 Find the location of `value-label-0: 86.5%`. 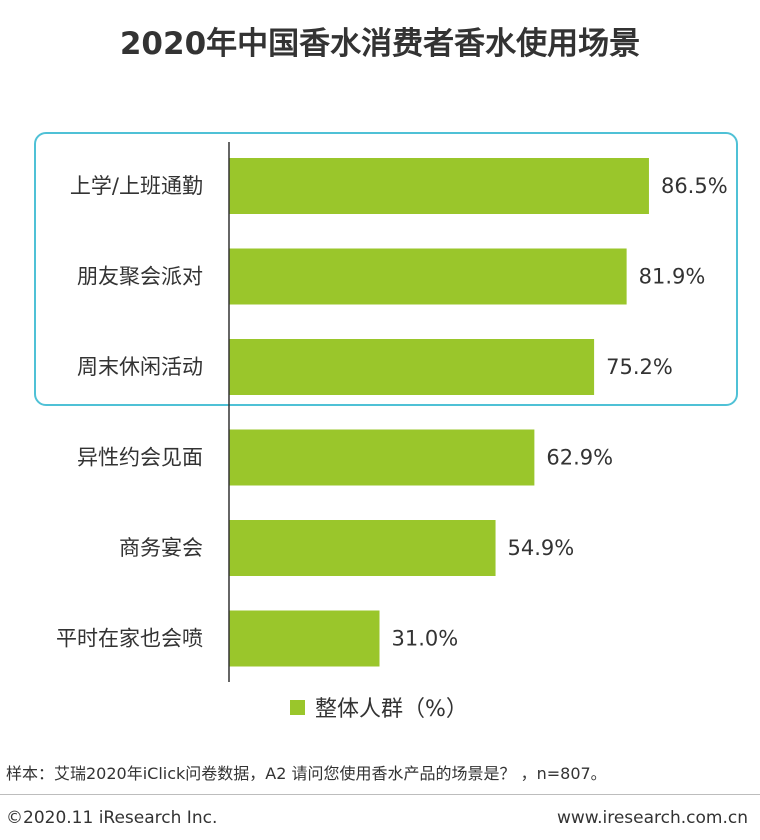

value-label-0: 86.5% is located at coordinates (694, 186).